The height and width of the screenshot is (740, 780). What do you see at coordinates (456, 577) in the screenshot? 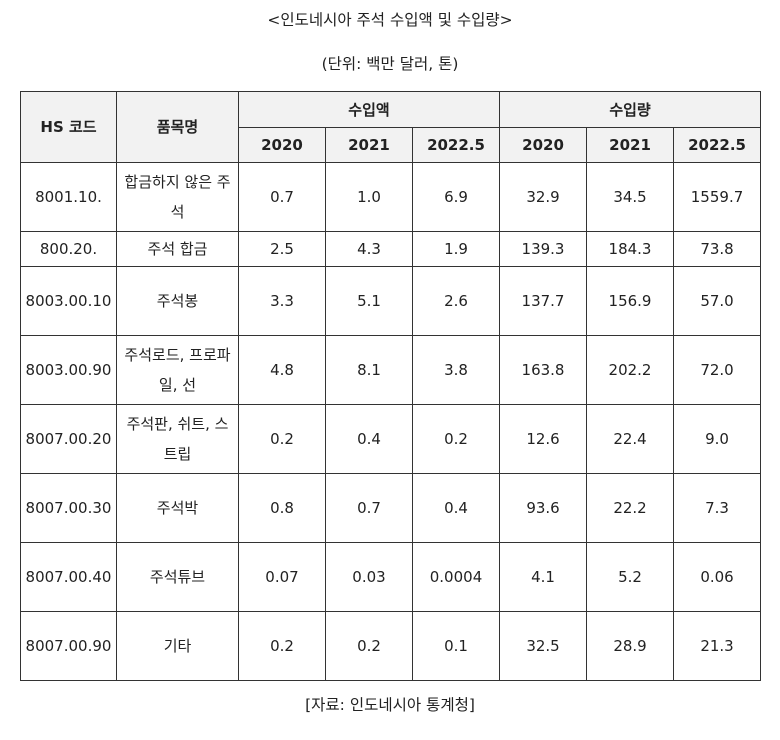
I see `import-value-cell: 0.0004` at bounding box center [456, 577].